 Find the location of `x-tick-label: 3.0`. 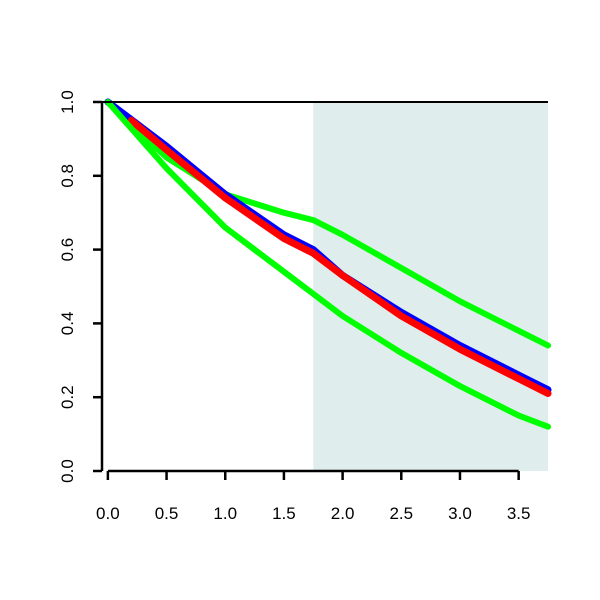

x-tick-label: 3.0 is located at coordinates (460, 513).